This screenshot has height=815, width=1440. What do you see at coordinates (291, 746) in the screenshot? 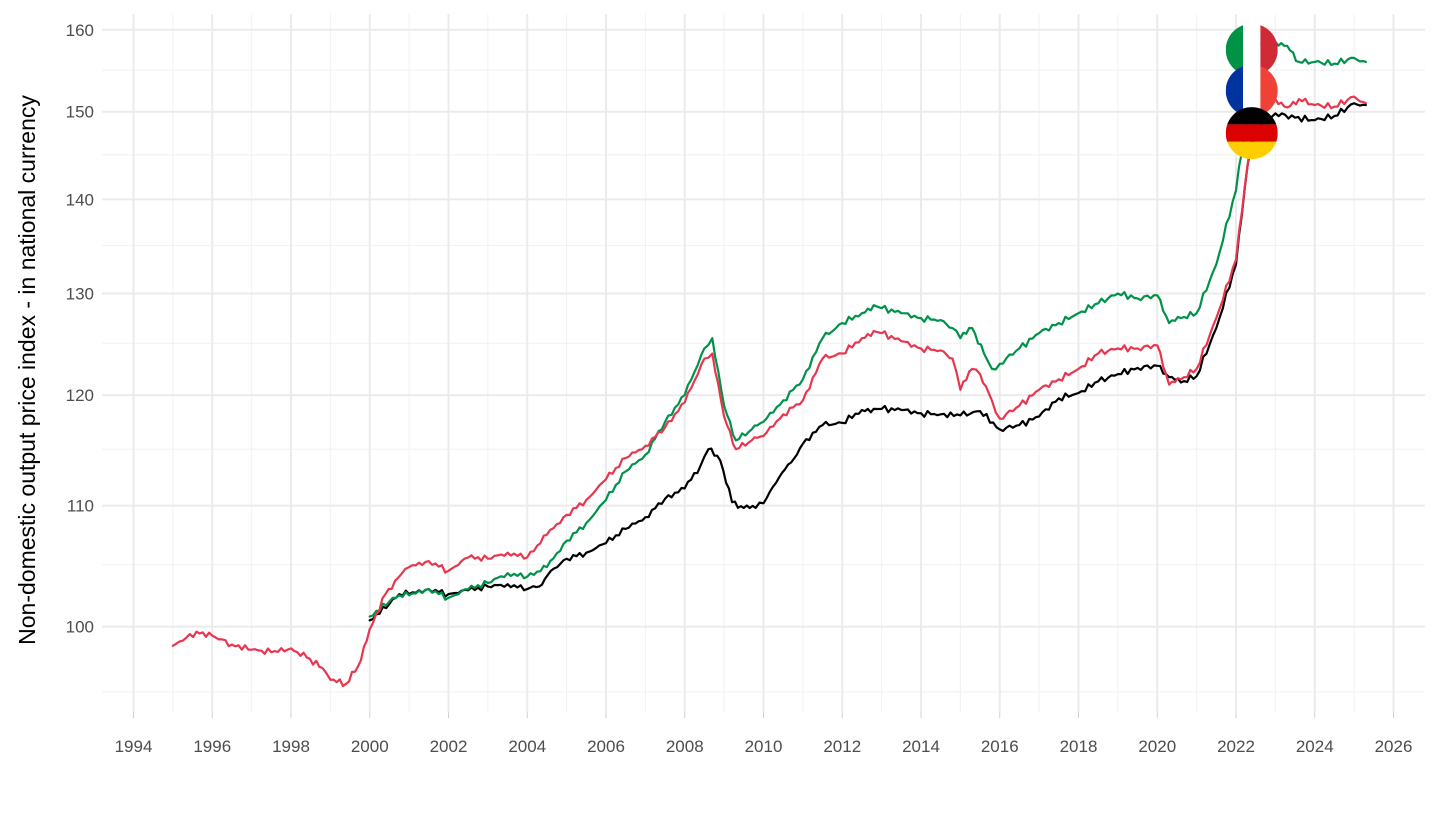
I see `x-tick-label: 1998` at bounding box center [291, 746].